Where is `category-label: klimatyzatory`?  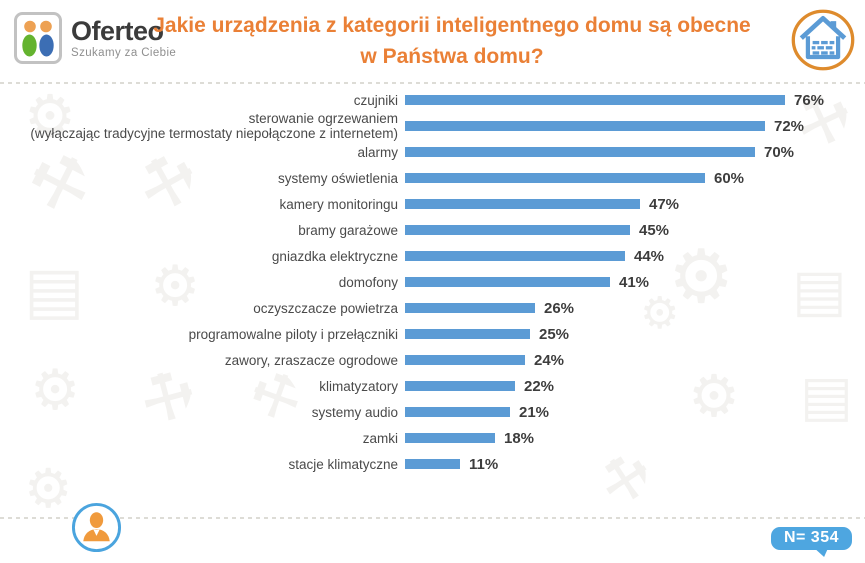 category-label: klimatyzatory is located at coordinates (358, 386).